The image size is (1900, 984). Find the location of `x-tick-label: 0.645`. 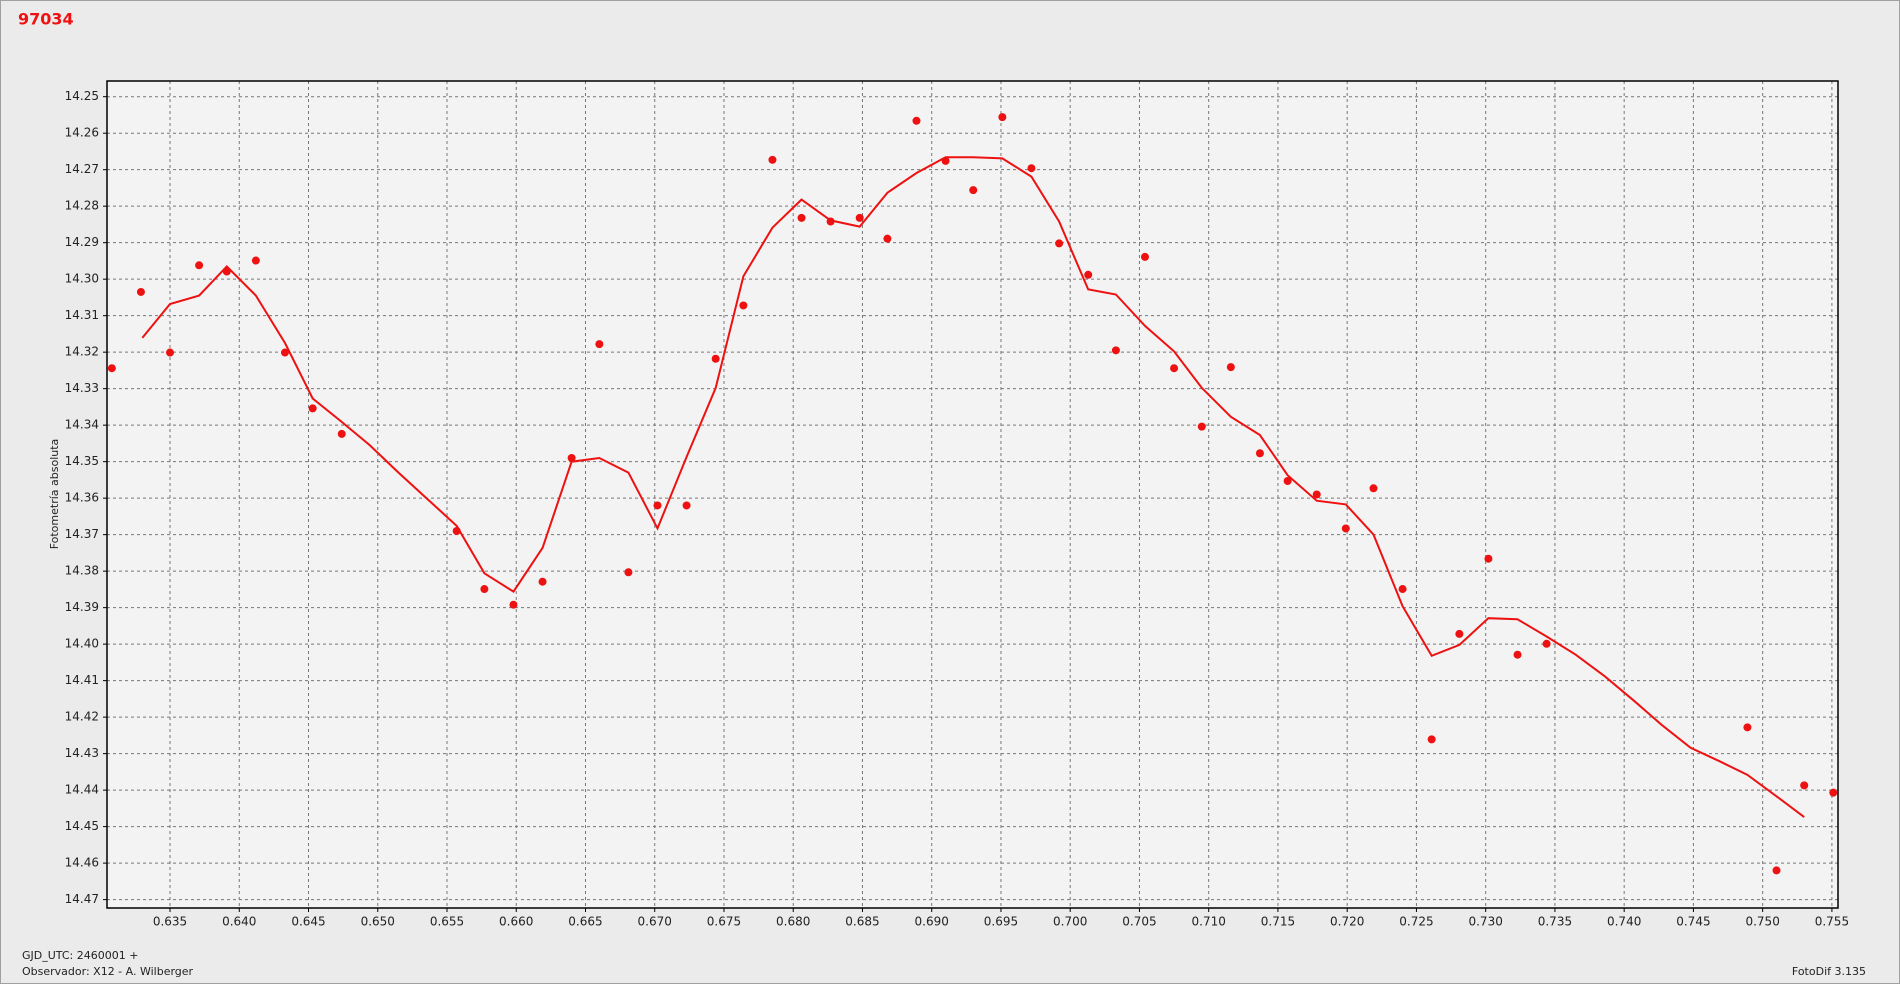

x-tick-label: 0.645 is located at coordinates (308, 922).